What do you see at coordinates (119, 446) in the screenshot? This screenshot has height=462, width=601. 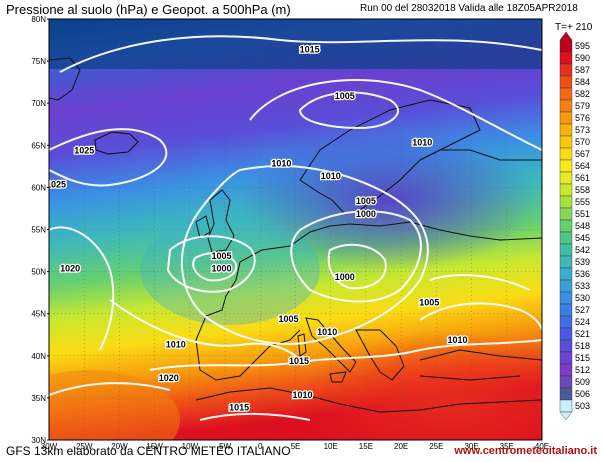 I see `lon-tick-label: 20W` at bounding box center [119, 446].